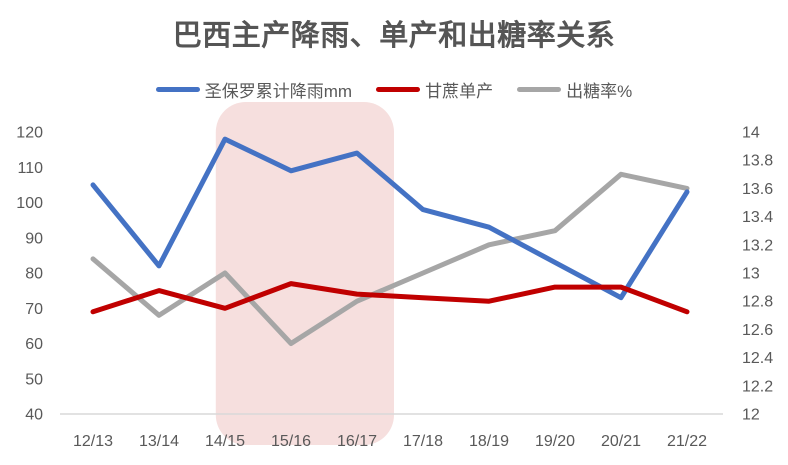 Image resolution: width=788 pixels, height=465 pixels. What do you see at coordinates (34, 238) in the screenshot?
I see `left-axis-tick-label: 90` at bounding box center [34, 238].